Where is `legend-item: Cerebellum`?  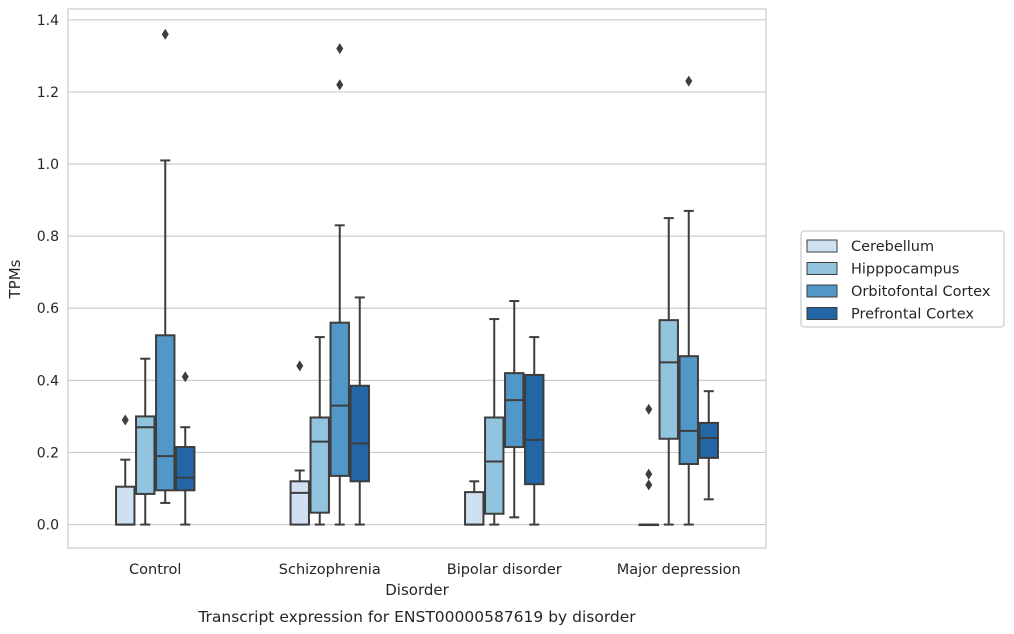
legend-item: Cerebellum is located at coordinates (870, 247).